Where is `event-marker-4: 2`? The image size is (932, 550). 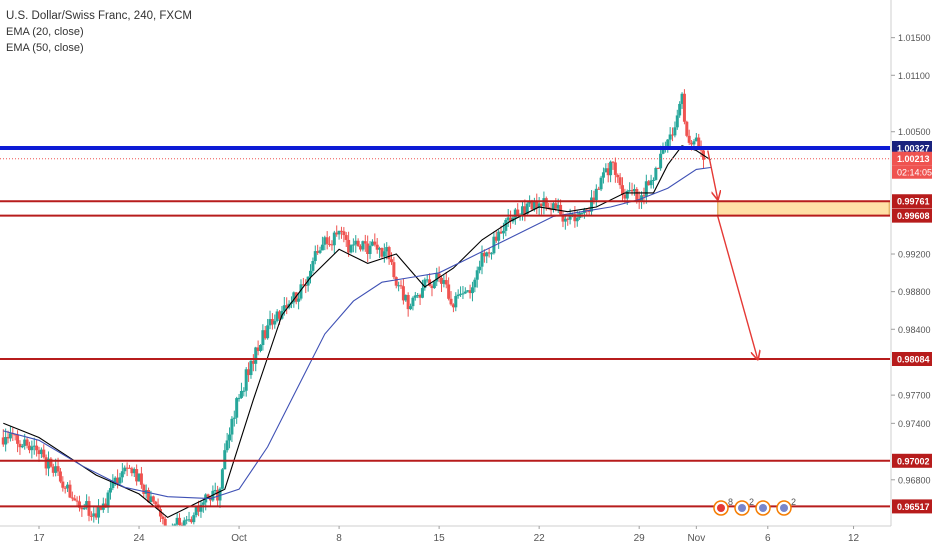 event-marker-4: 2 is located at coordinates (786, 506).